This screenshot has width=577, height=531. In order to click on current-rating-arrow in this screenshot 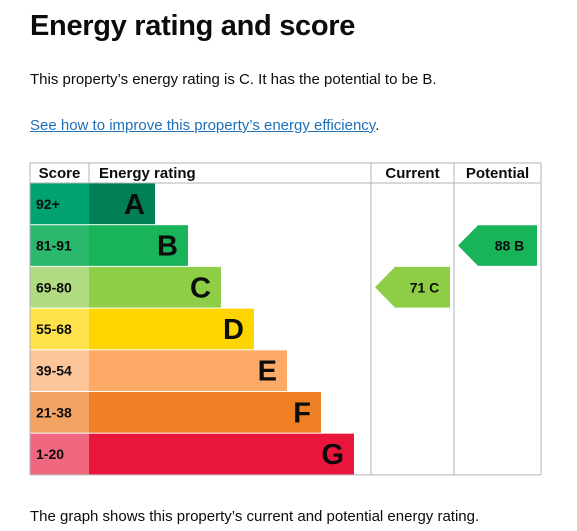, I will do `click(412, 287)`.